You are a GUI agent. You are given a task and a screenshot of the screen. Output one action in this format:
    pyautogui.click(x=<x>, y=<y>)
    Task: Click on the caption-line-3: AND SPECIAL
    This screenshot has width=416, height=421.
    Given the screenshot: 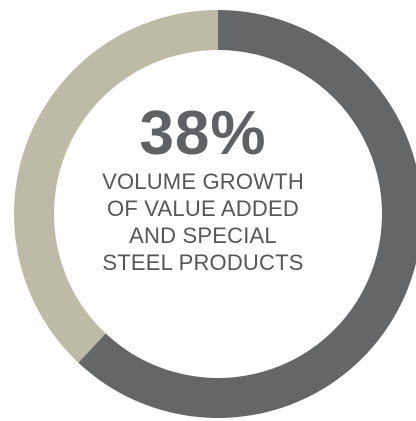 What is the action you would take?
    pyautogui.click(x=203, y=235)
    